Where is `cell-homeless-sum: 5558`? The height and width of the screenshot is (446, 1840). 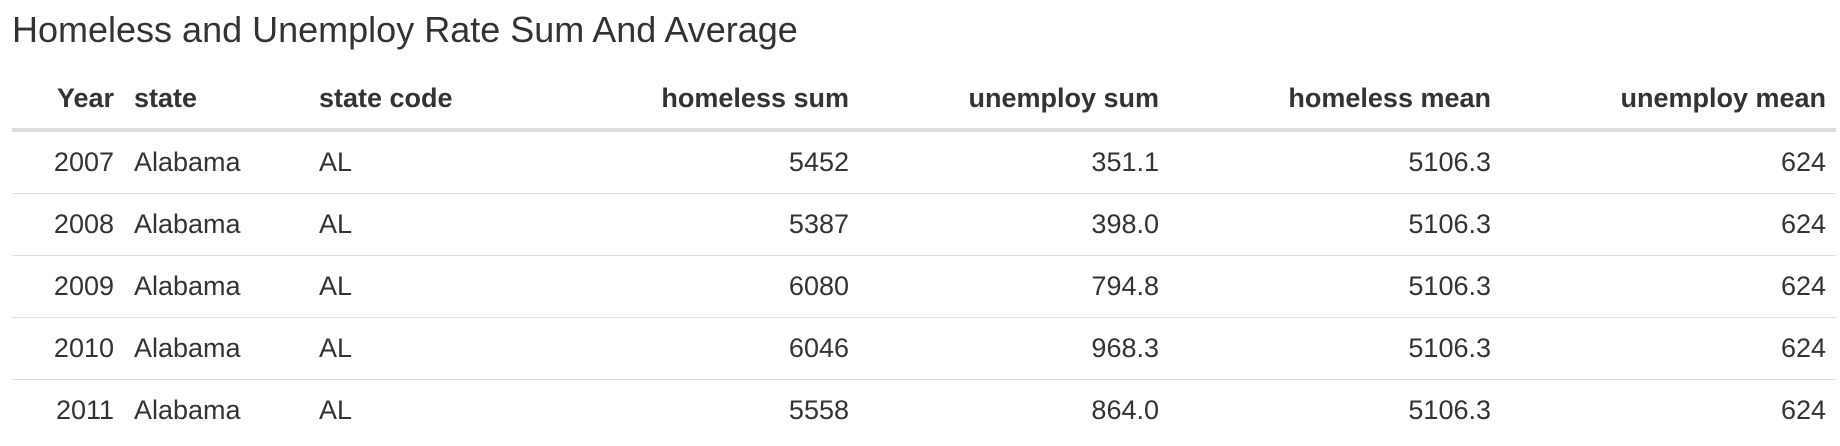
cell-homeless-sum: 5558 is located at coordinates (818, 410).